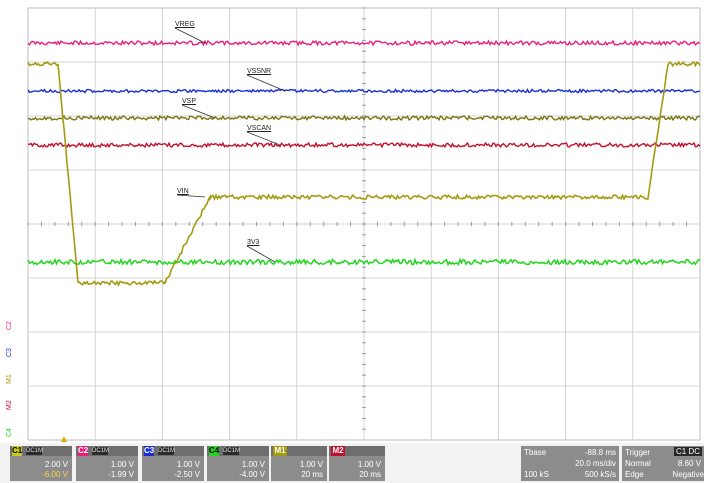 The height and width of the screenshot is (483, 704). I want to click on side-label-c4: C4, so click(9, 432).